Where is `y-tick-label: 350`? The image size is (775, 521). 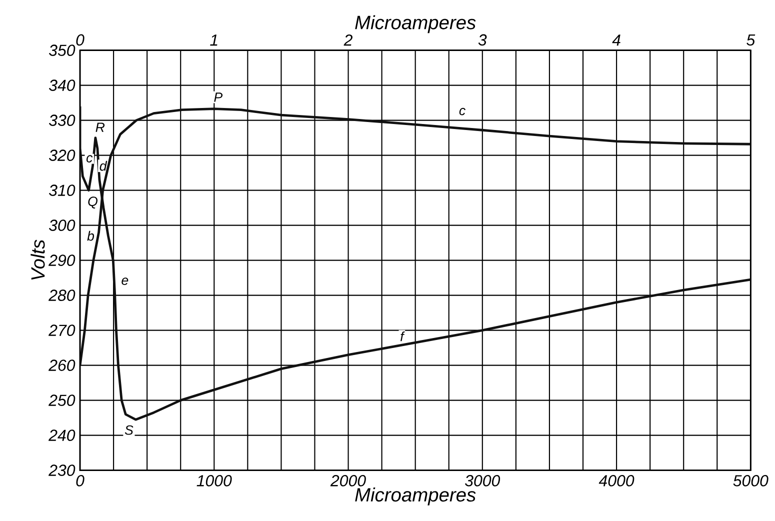 y-tick-label: 350 is located at coordinates (62, 50).